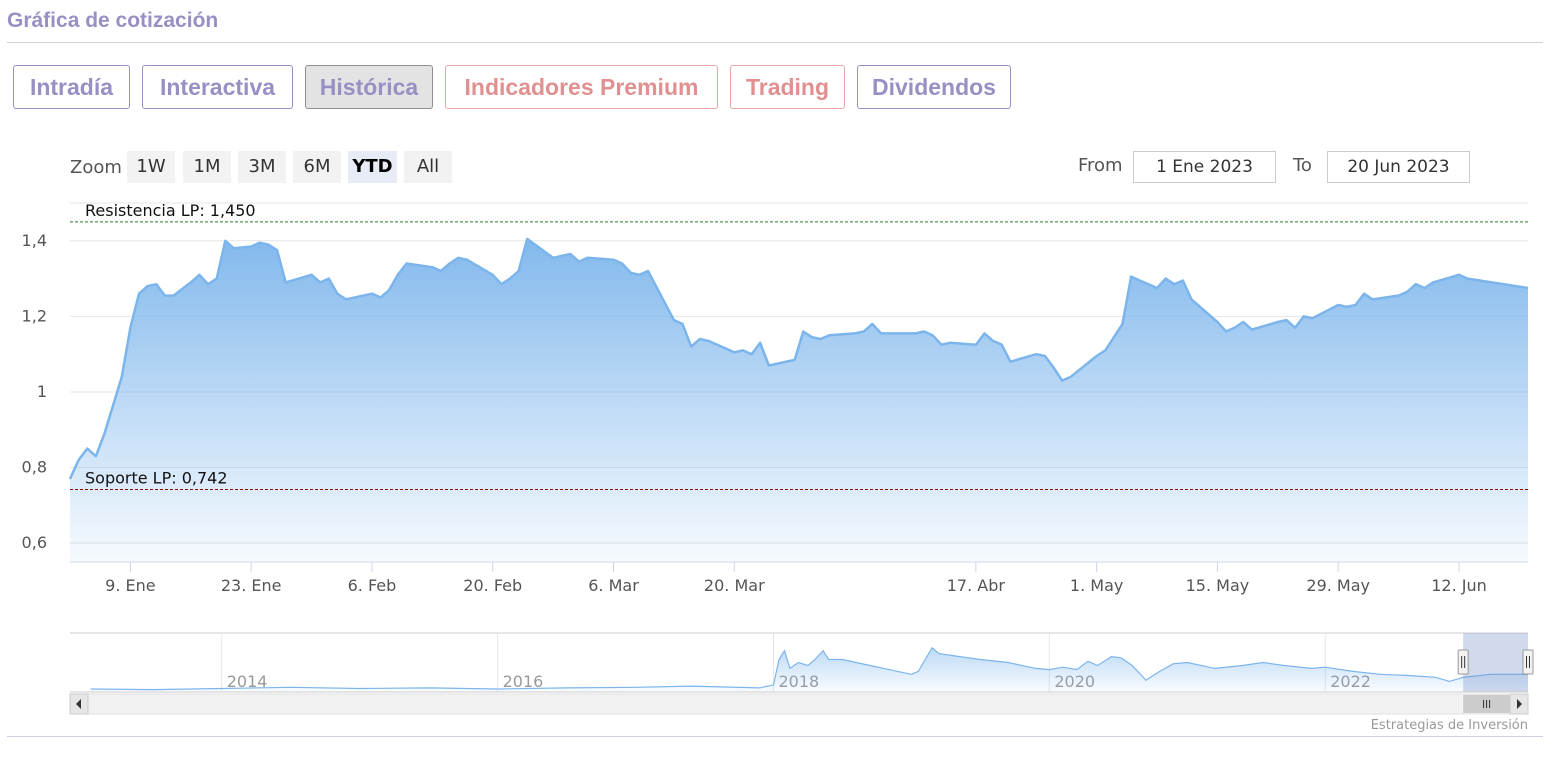 This screenshot has height=766, width=1553. What do you see at coordinates (734, 585) in the screenshot?
I see `x-tick-label: 20. Mar` at bounding box center [734, 585].